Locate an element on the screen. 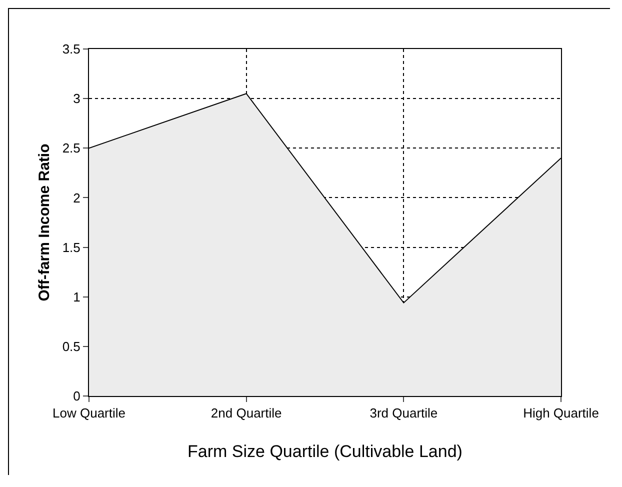 This screenshot has width=622, height=487. y-tick-label: 0 is located at coordinates (76, 396).